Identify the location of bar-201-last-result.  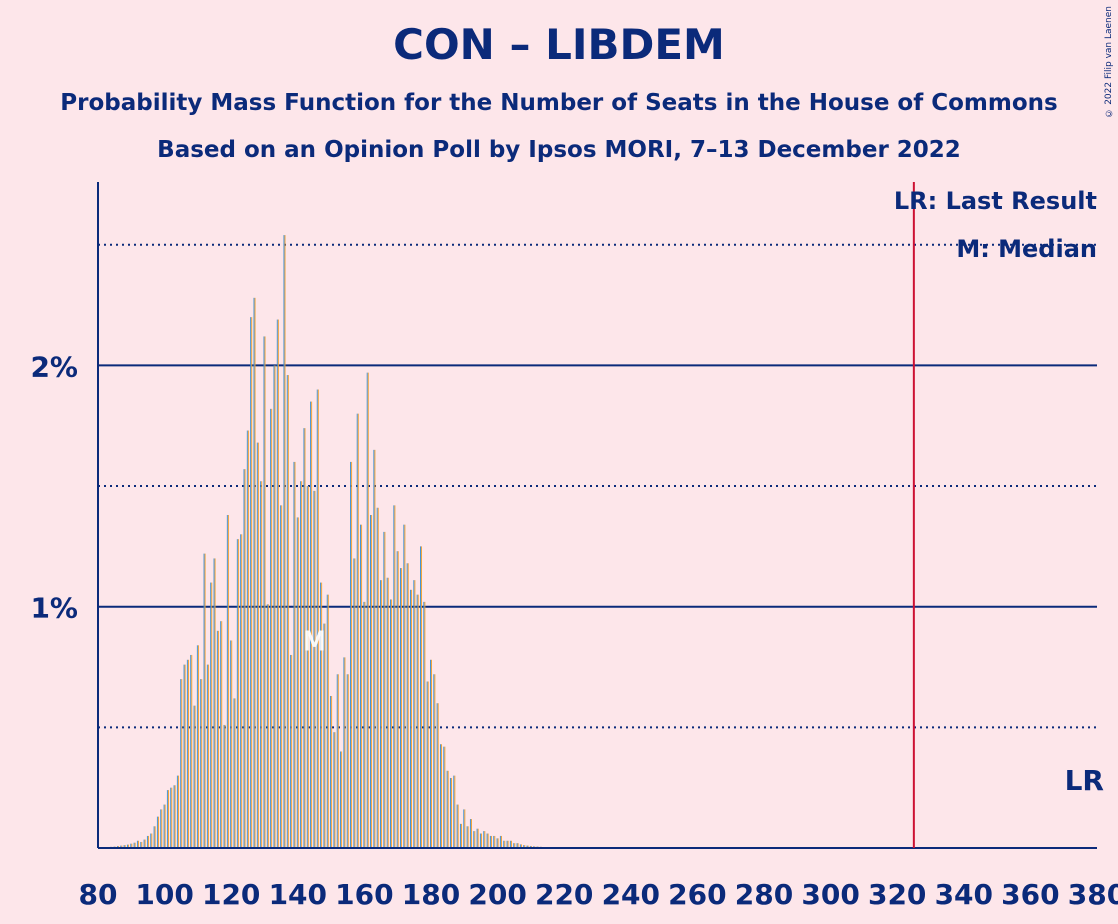
(501, 841).